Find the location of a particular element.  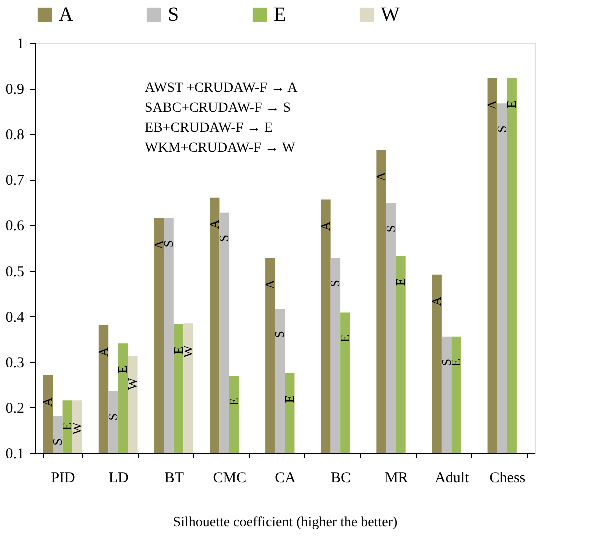

y-tick-label: 1 is located at coordinates (20, 44).